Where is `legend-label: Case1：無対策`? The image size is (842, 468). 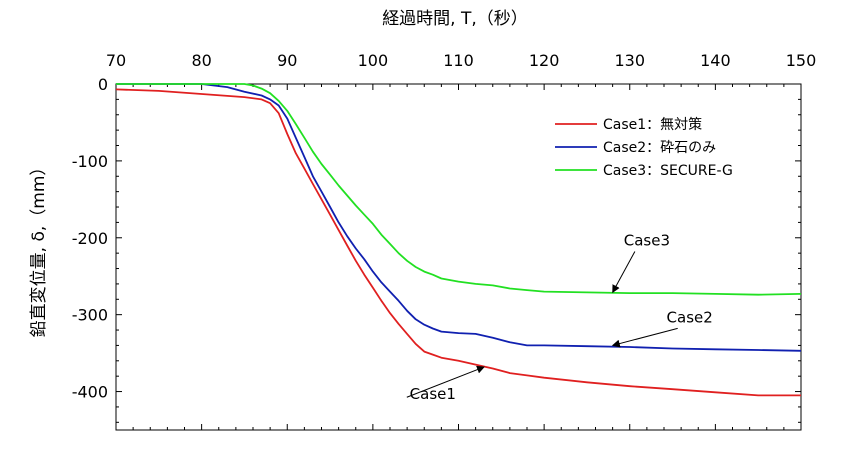
legend-label: Case1：無対策 is located at coordinates (652, 124).